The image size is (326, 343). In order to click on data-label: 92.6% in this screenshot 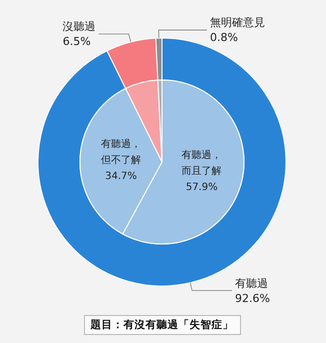, I will do `click(252, 298)`.